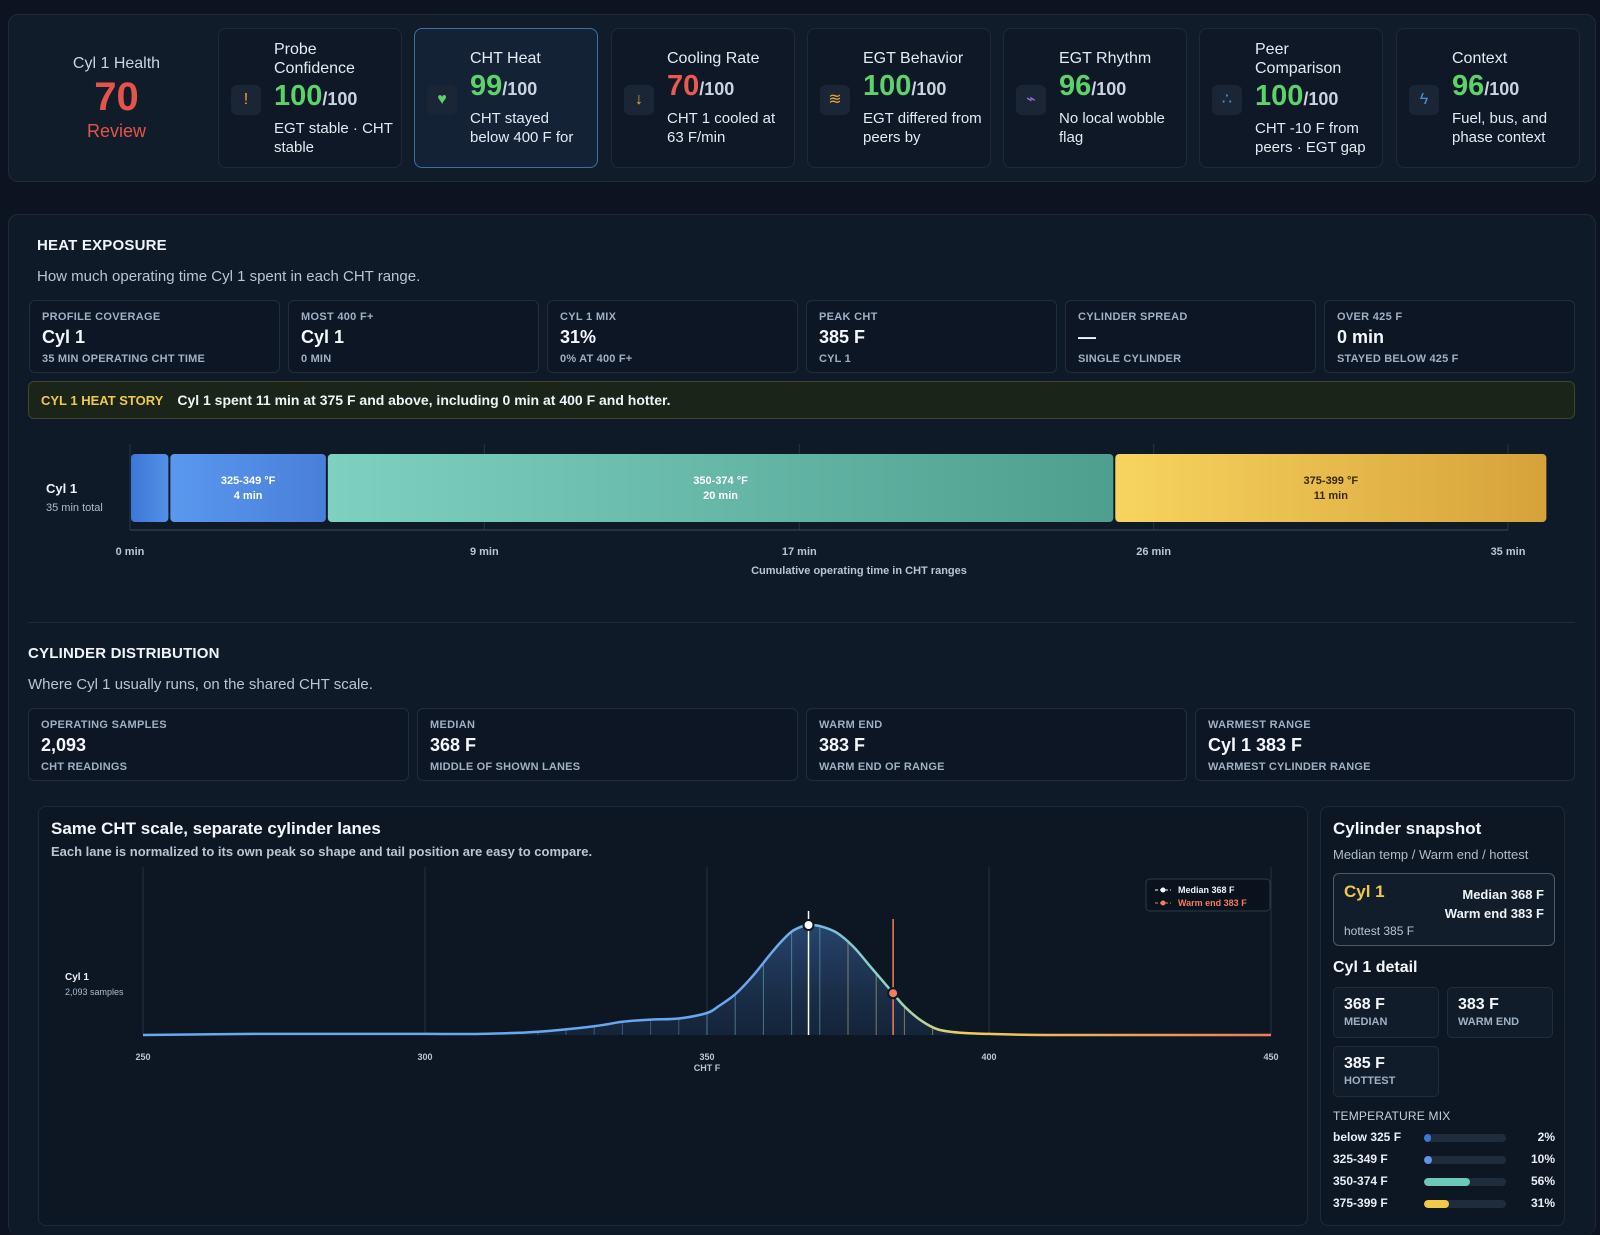 The image size is (1600, 1235). Describe the element at coordinates (486, 86) in the screenshot. I see `card-score: 99` at that location.